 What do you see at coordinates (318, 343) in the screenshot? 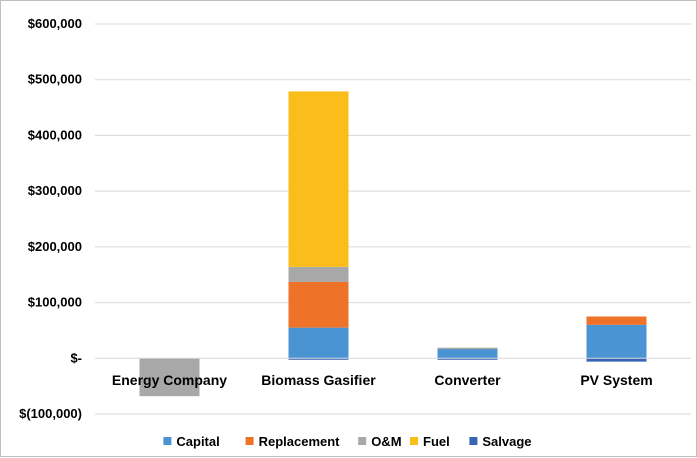
I see `bar-biomass-gasifier-capital` at bounding box center [318, 343].